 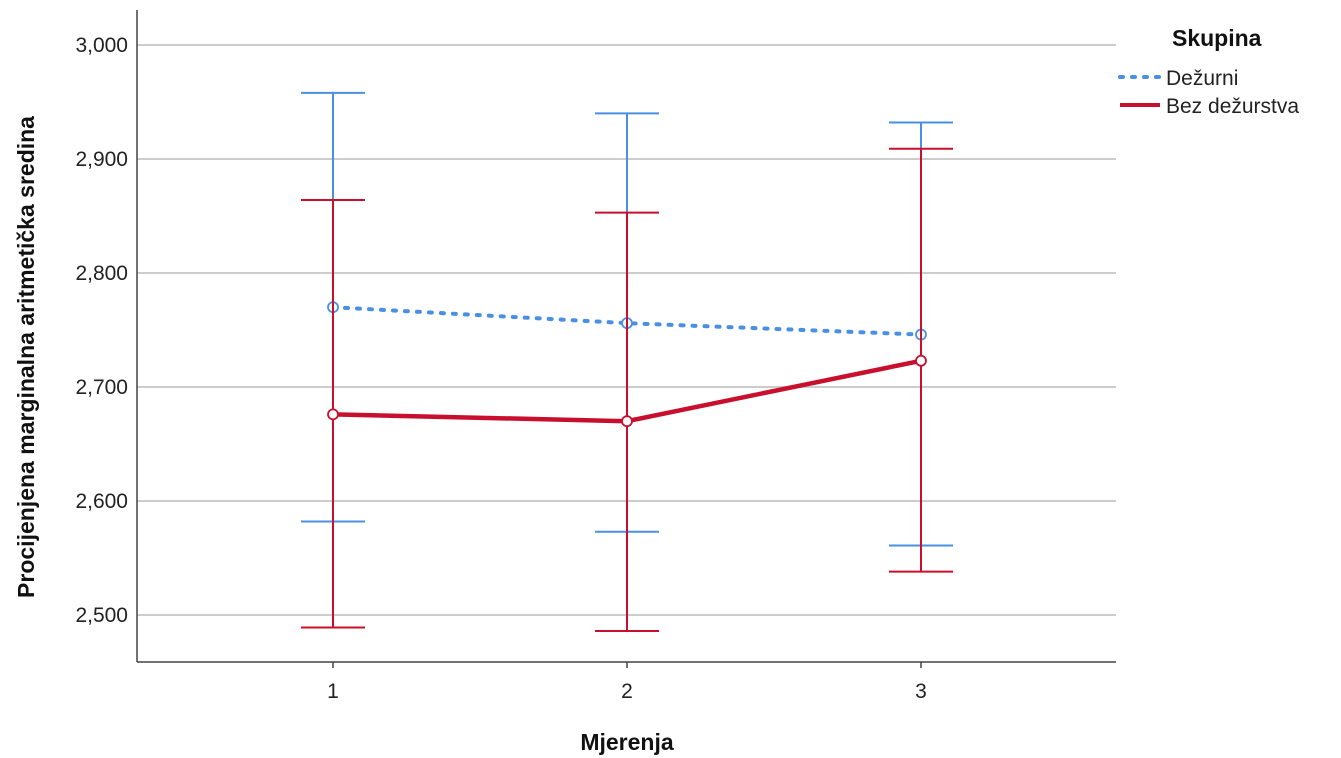 What do you see at coordinates (921, 691) in the screenshot?
I see `x-tick-label: 3` at bounding box center [921, 691].